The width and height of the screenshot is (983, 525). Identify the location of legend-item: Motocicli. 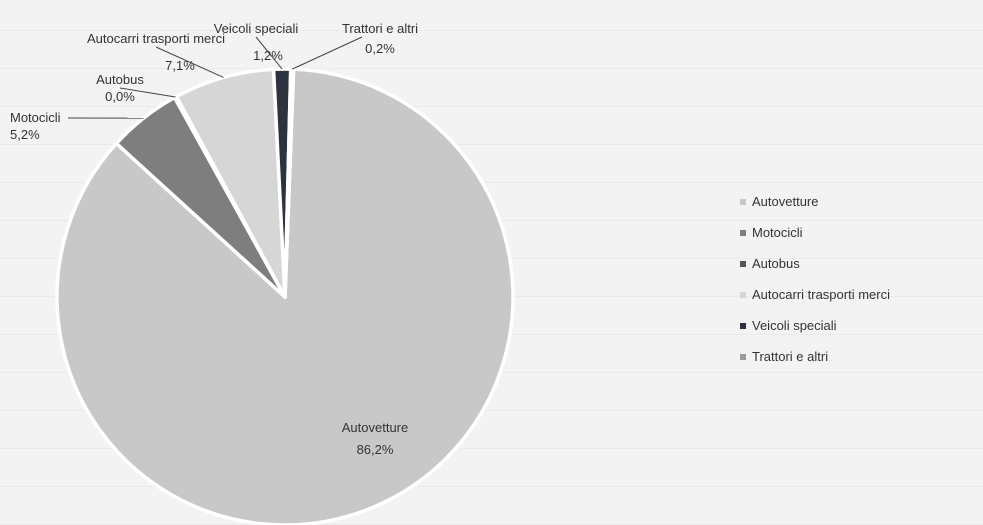
(815, 232).